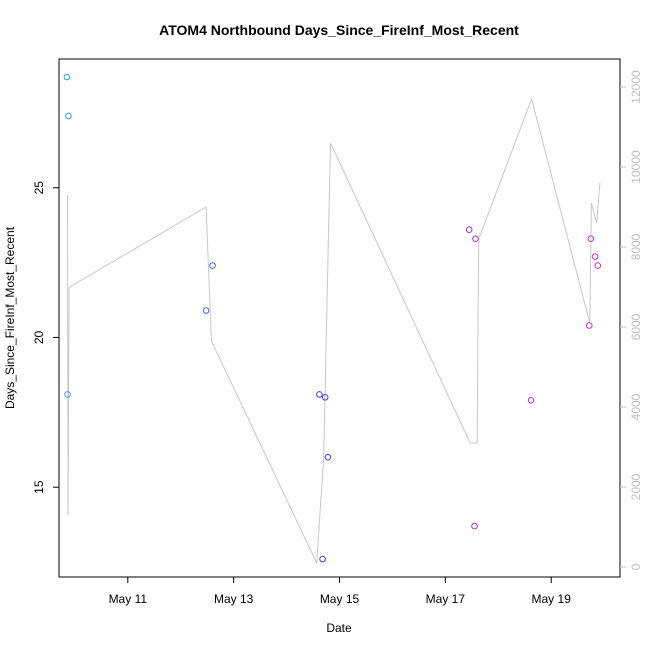  What do you see at coordinates (234, 599) in the screenshot?
I see `x-tick-label: May 13` at bounding box center [234, 599].